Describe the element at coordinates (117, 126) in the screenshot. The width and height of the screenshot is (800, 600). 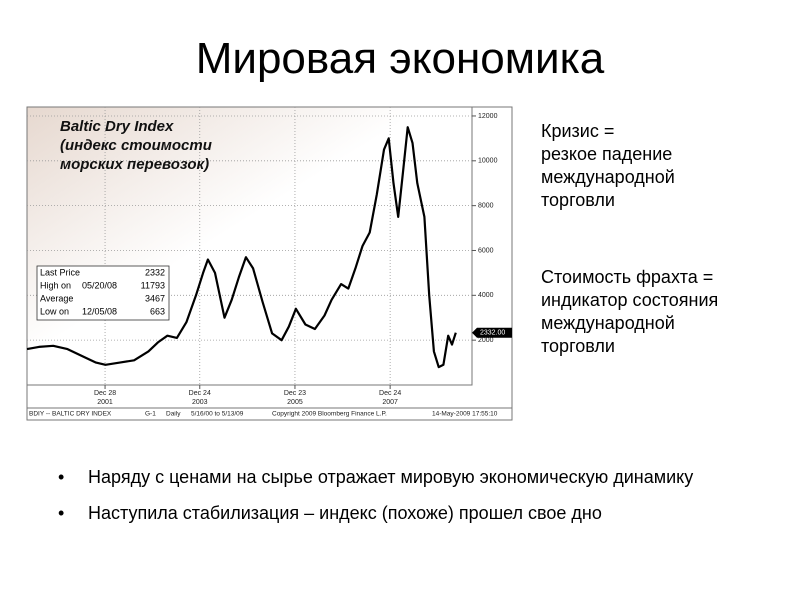
I see `chart-title: Baltic Dry Index` at that location.